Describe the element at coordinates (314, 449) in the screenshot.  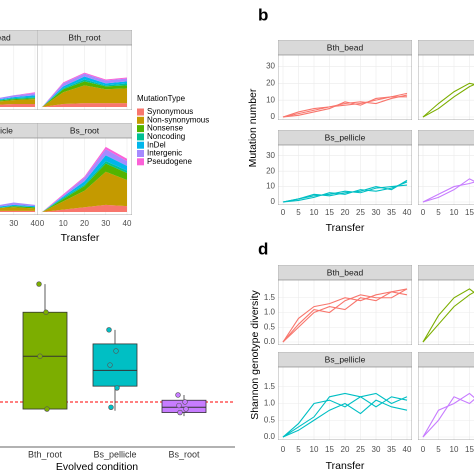
I see `x-tick-label: 10` at that location.